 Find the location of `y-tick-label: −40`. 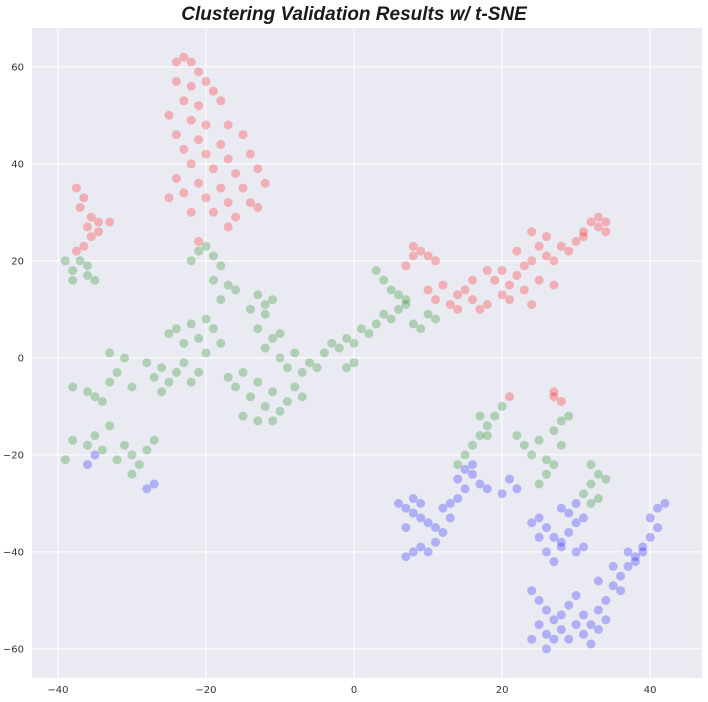

y-tick-label: −40 is located at coordinates (13, 552).